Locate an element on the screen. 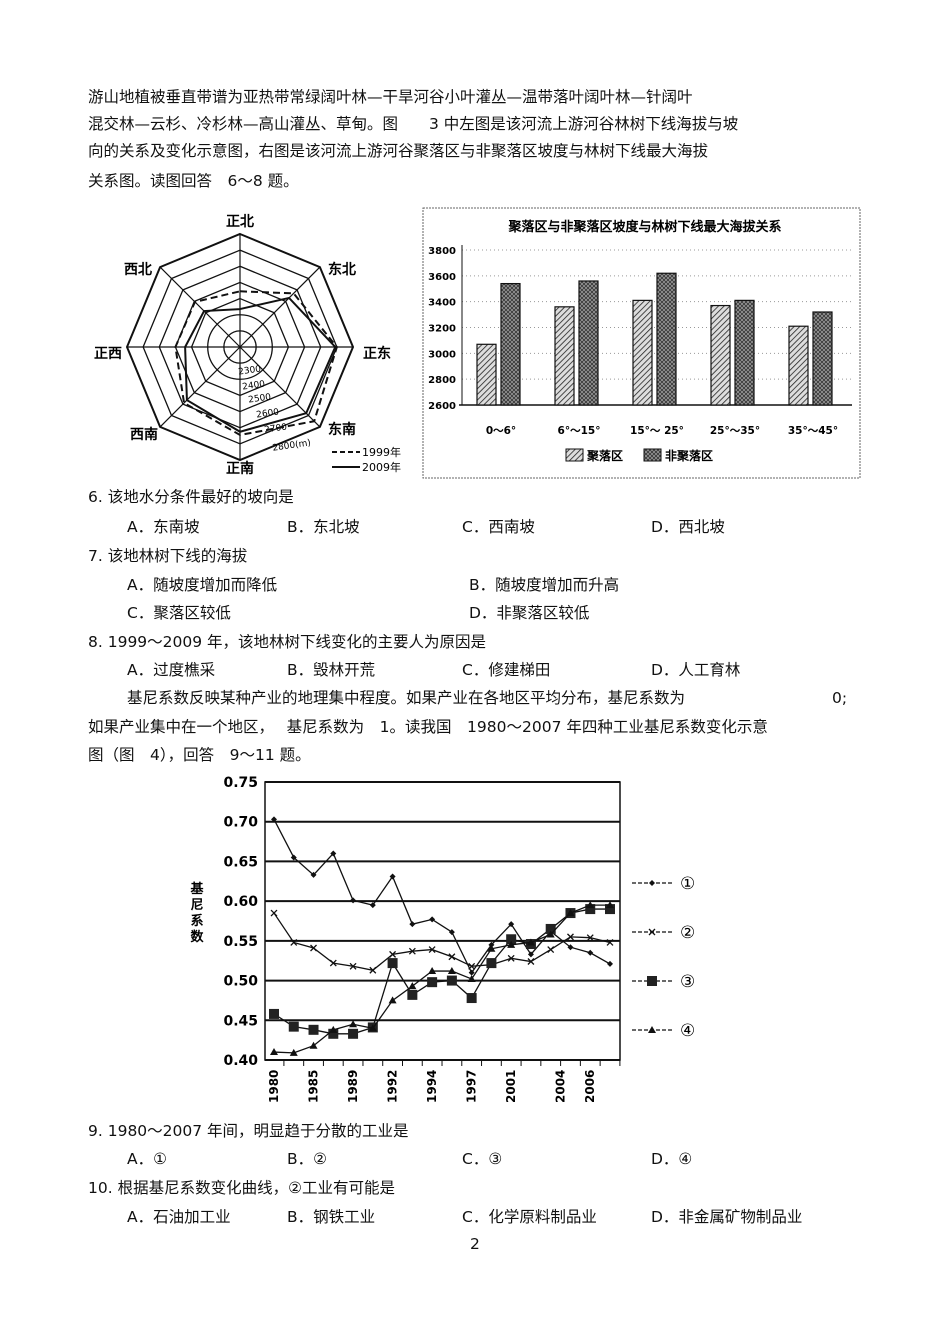  y-tick-label: 0.50 is located at coordinates (240, 982).